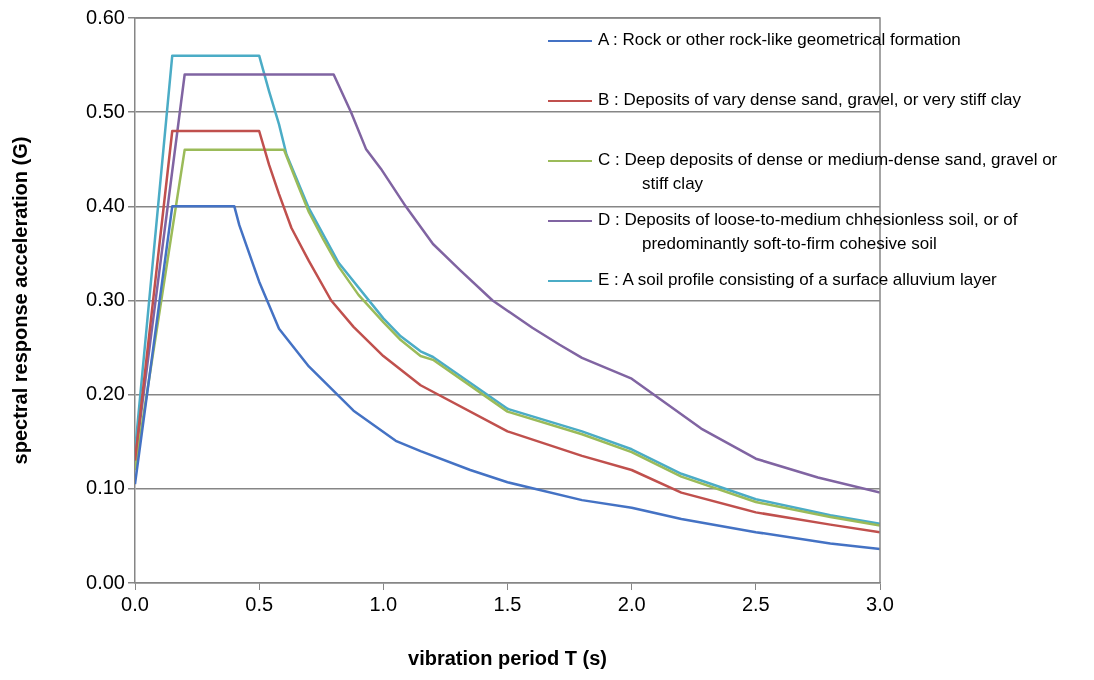  I want to click on y-tick-label: 0.10, so click(105, 487).